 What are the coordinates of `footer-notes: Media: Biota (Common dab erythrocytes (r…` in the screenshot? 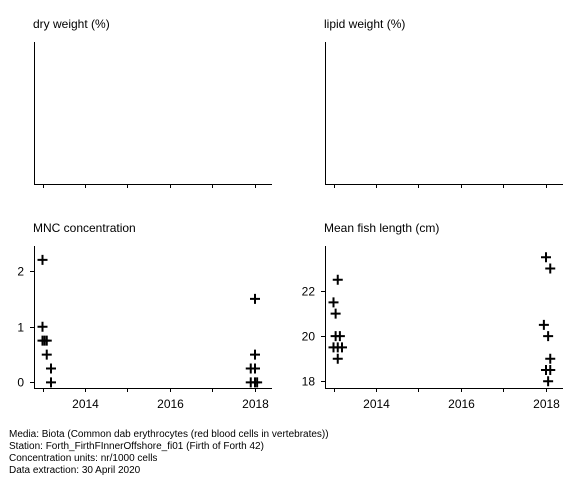 It's located at (169, 453).